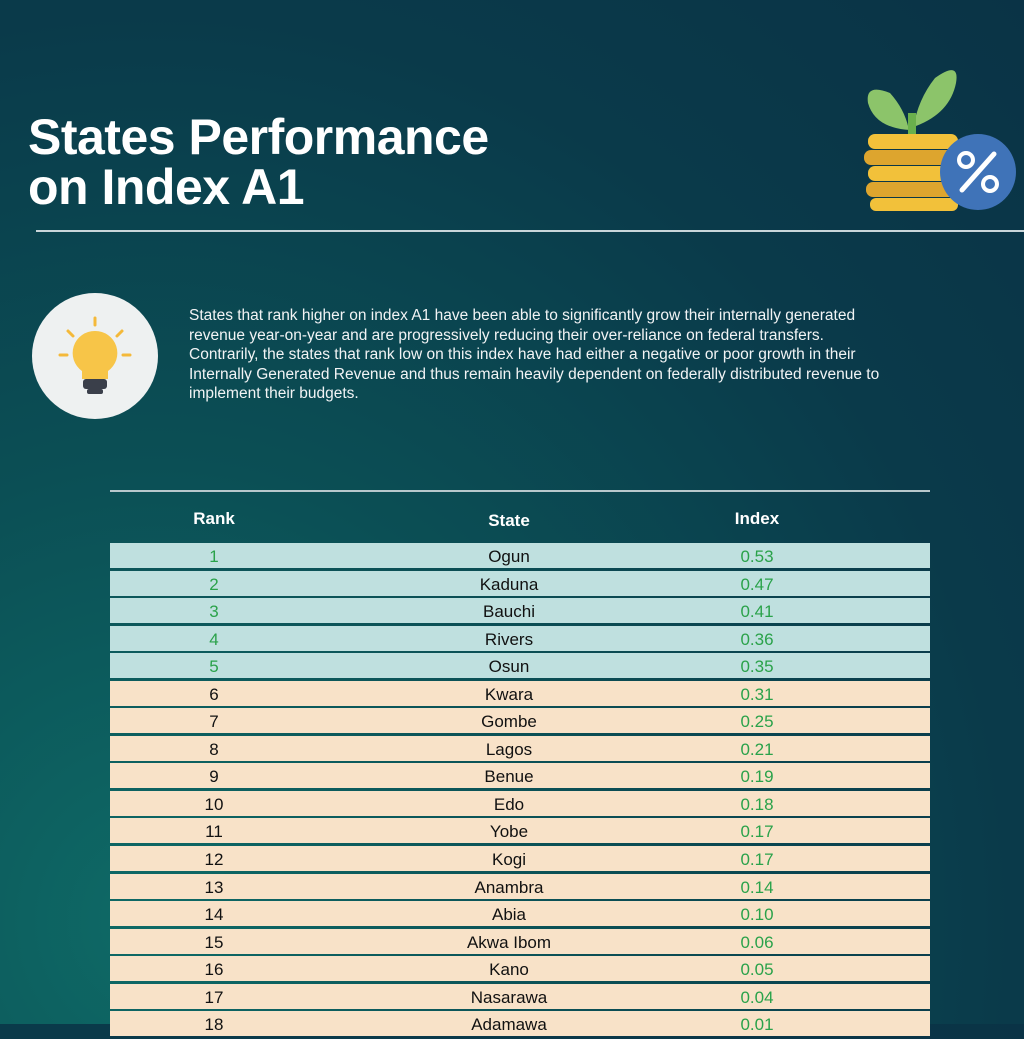  I want to click on state-cell: Lagos, so click(509, 749).